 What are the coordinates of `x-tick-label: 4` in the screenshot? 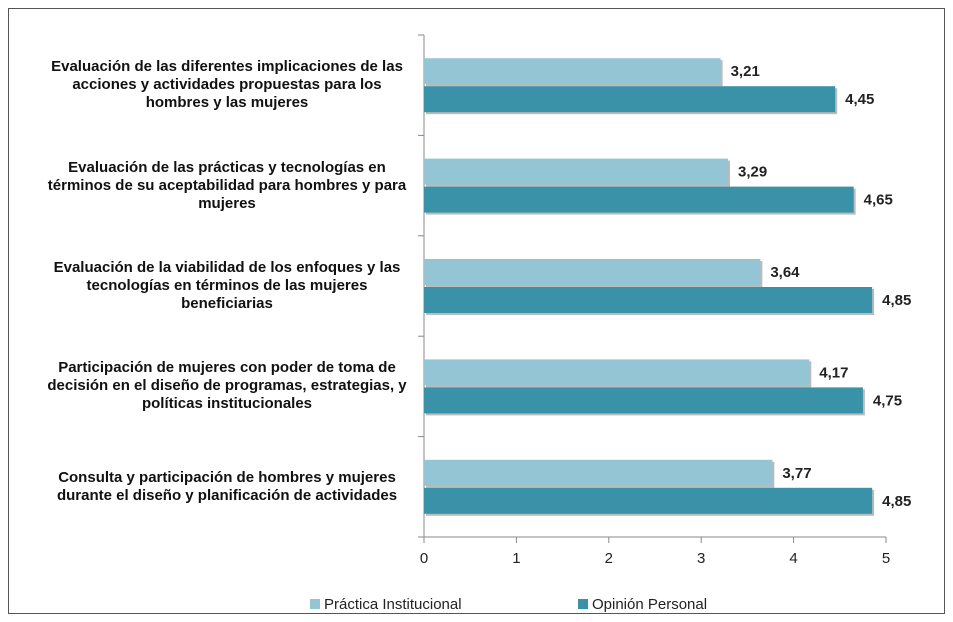 It's located at (793, 558).